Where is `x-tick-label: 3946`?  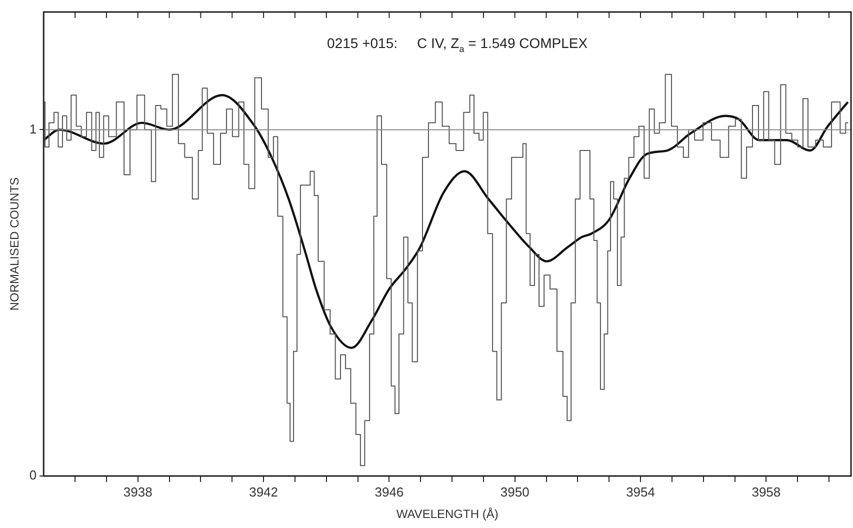 x-tick-label: 3946 is located at coordinates (389, 492).